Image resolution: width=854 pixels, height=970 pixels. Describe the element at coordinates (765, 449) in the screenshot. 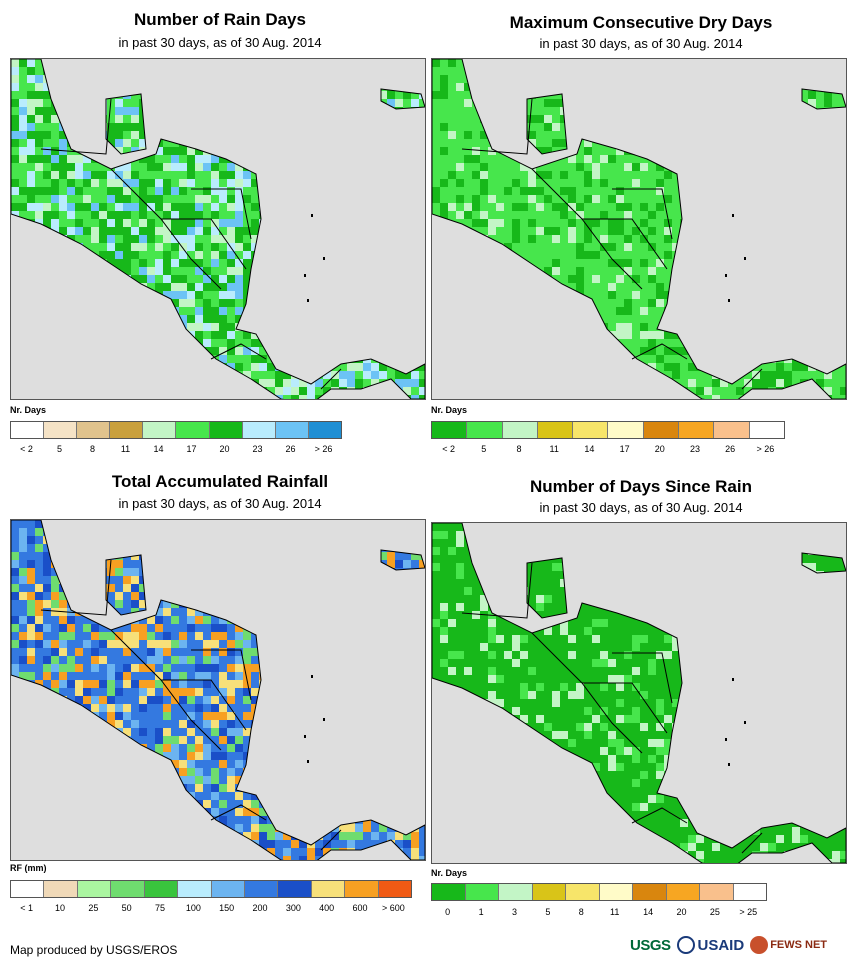

I see `legend-tick-label: > 26` at that location.